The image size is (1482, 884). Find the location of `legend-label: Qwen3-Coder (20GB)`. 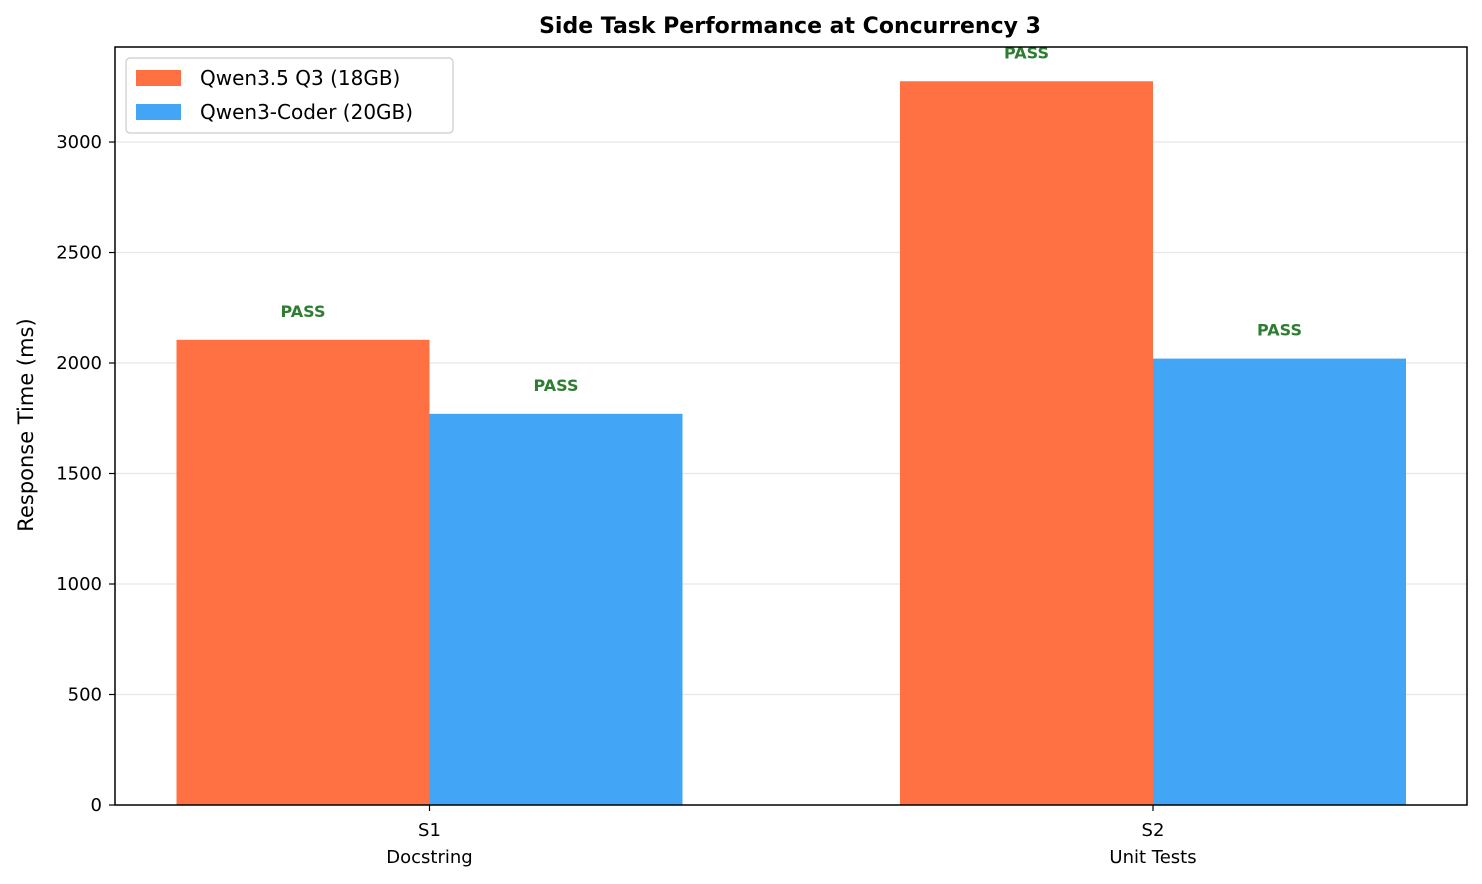

legend-label: Qwen3-Coder (20GB) is located at coordinates (306, 112).